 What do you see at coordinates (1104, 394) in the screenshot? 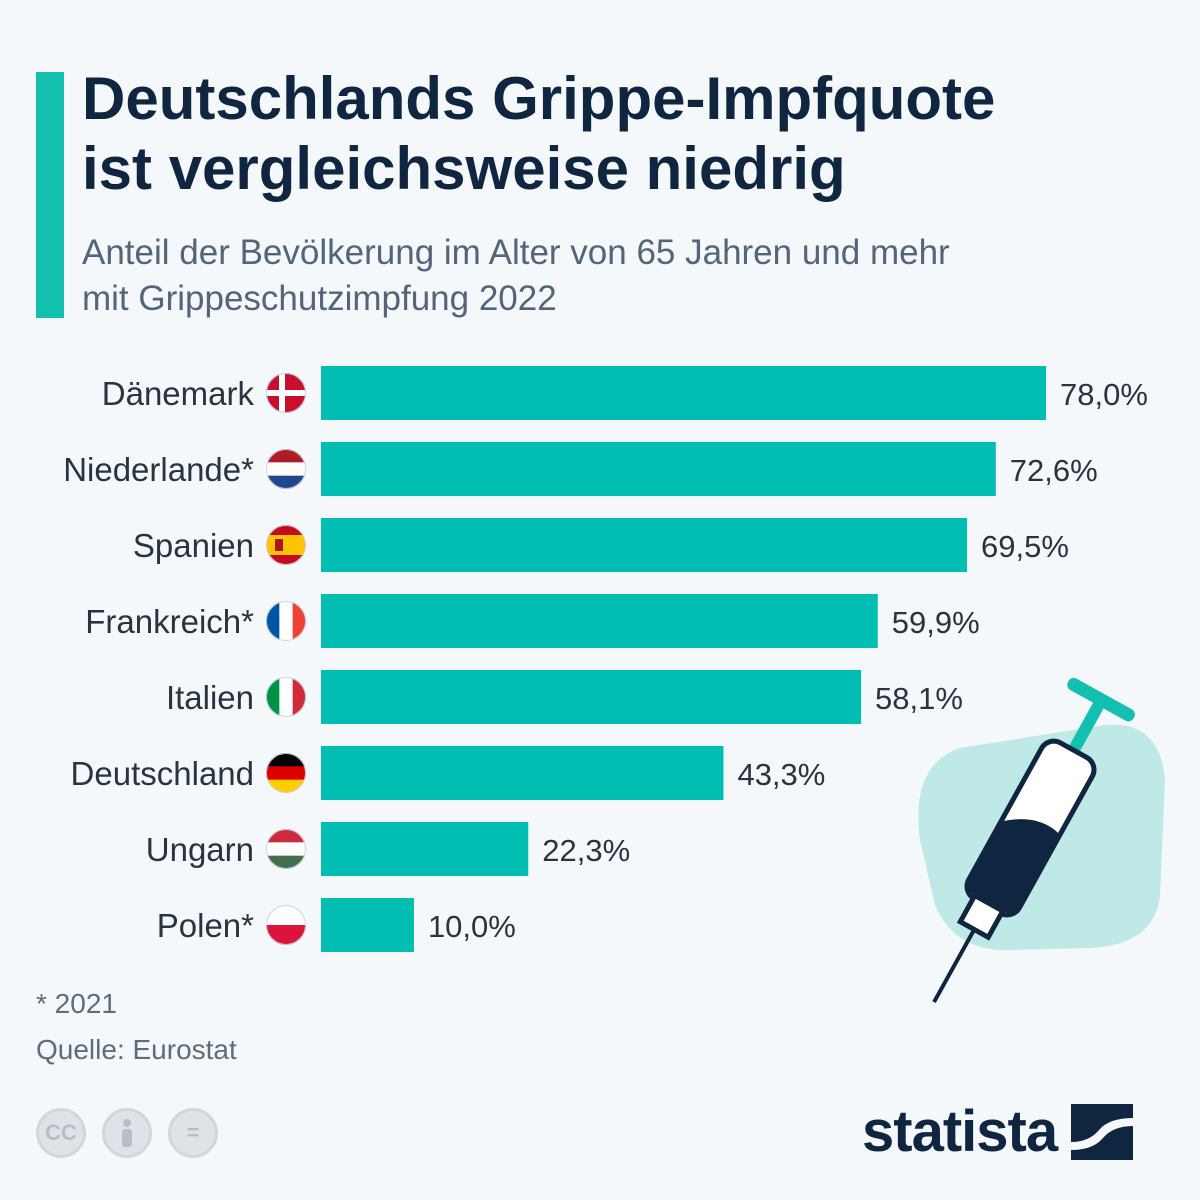
I see `value-label: 78,0%` at bounding box center [1104, 394].